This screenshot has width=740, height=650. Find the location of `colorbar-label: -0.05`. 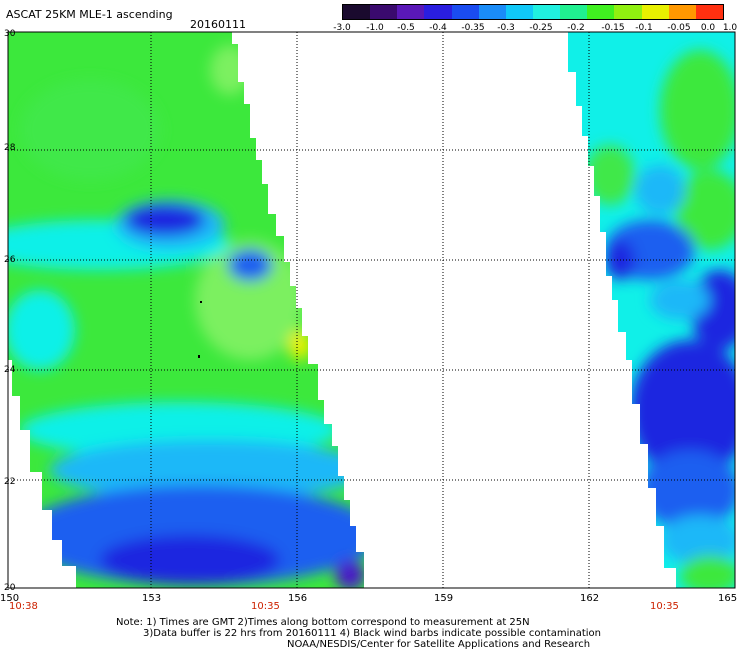

colorbar-label: -0.05 is located at coordinates (679, 28).